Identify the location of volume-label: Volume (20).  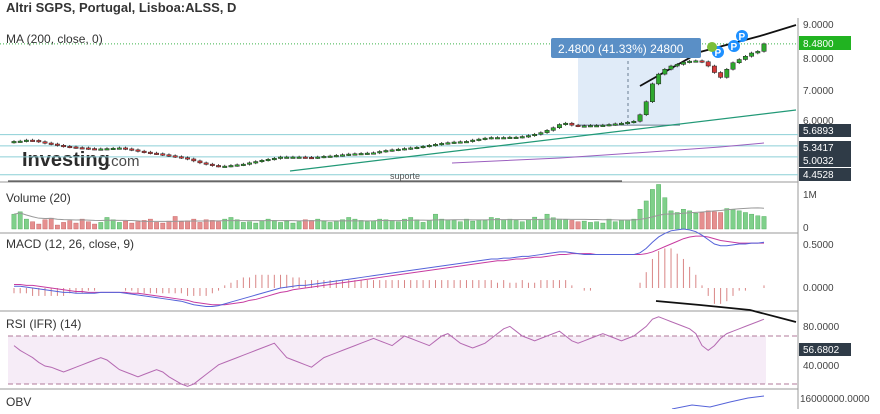
(38, 198).